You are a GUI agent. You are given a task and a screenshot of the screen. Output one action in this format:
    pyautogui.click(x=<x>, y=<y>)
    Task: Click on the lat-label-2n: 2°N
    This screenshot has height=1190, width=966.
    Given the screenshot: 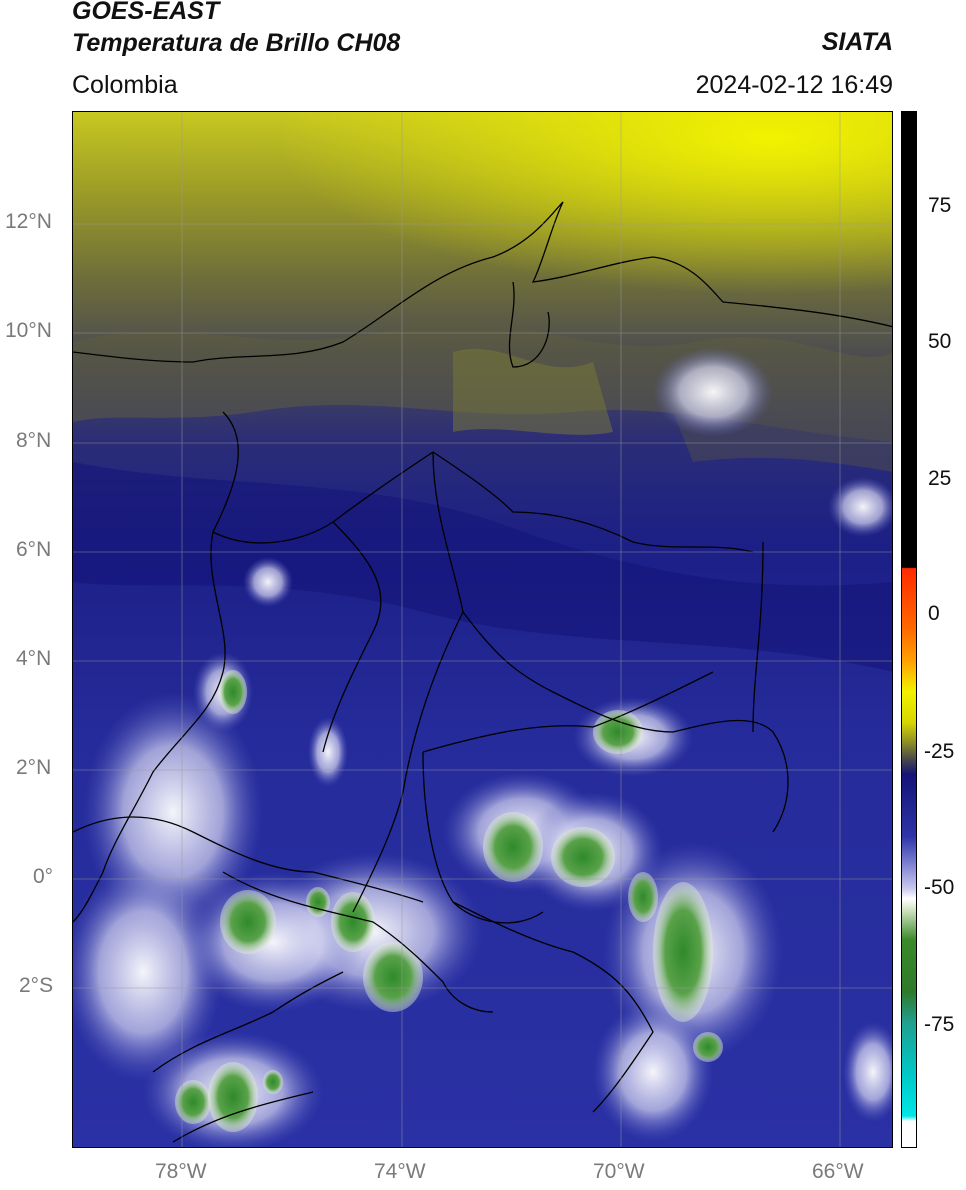 What is the action you would take?
    pyautogui.click(x=34, y=767)
    